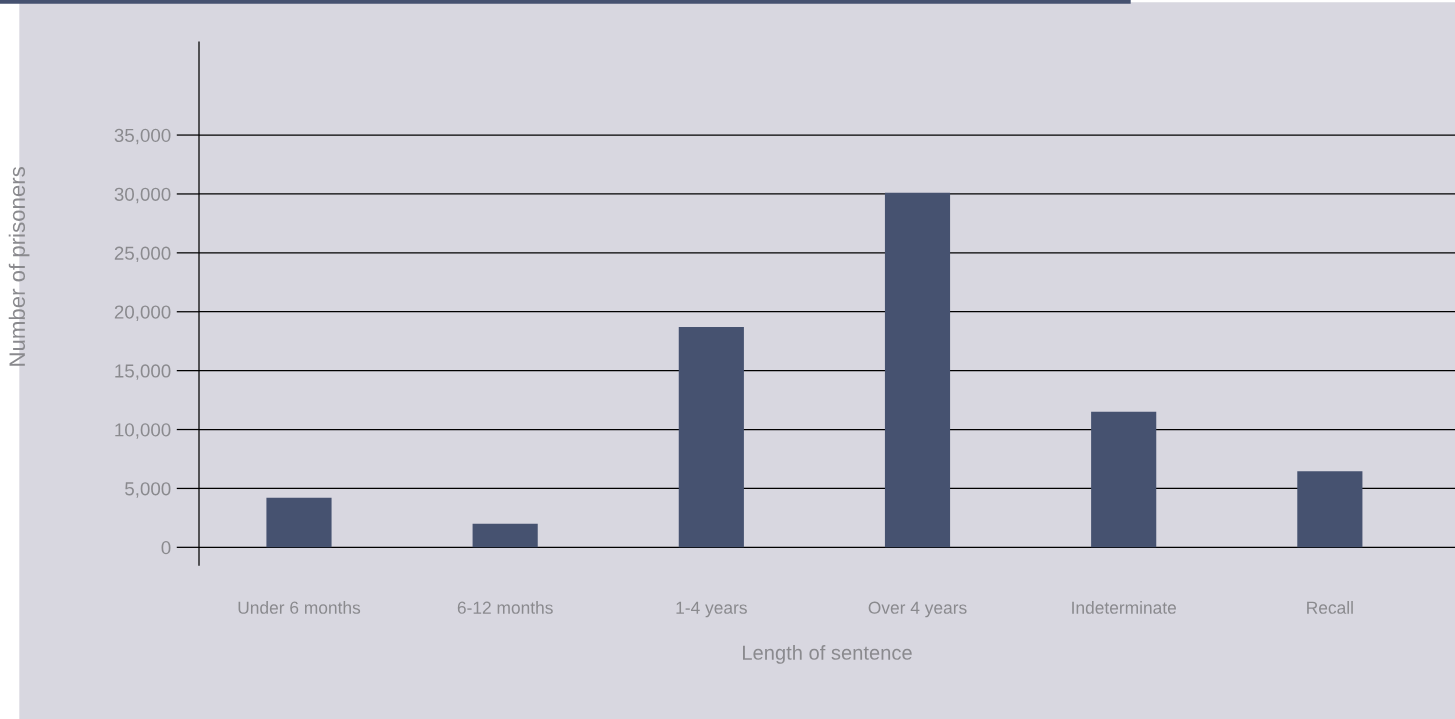  Describe the element at coordinates (148, 490) in the screenshot. I see `y-tick-label: 5,000` at that location.